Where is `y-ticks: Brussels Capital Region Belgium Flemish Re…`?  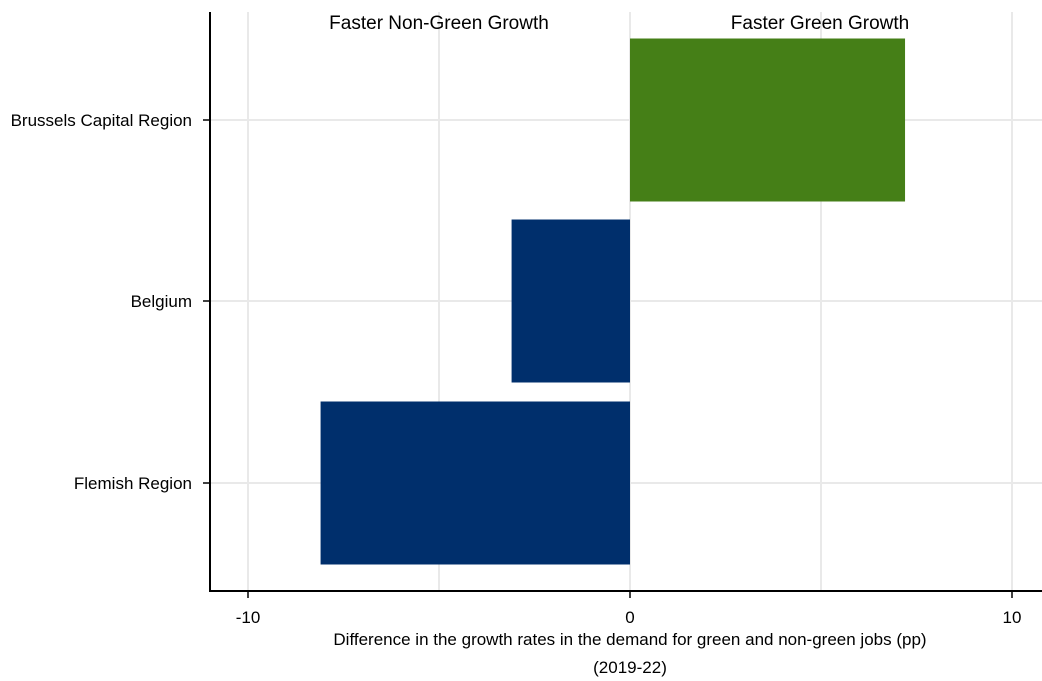
y-ticks: Brussels Capital Region Belgium Flemish Re… is located at coordinates (110, 302).